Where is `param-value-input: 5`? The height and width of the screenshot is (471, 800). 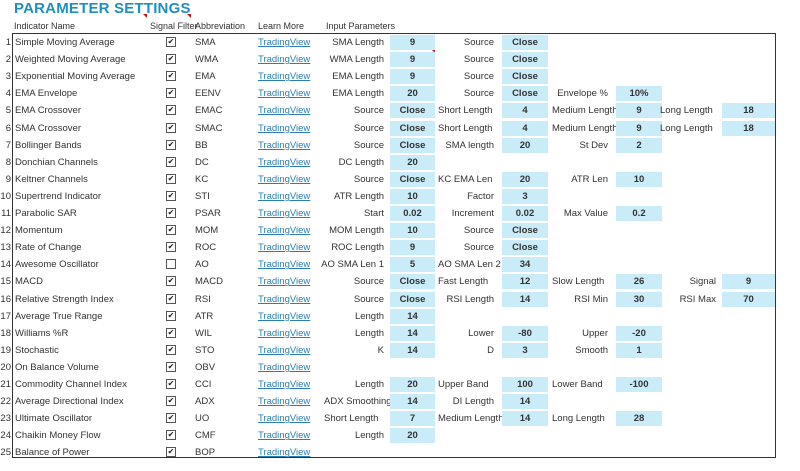
param-value-input: 5 is located at coordinates (412, 265).